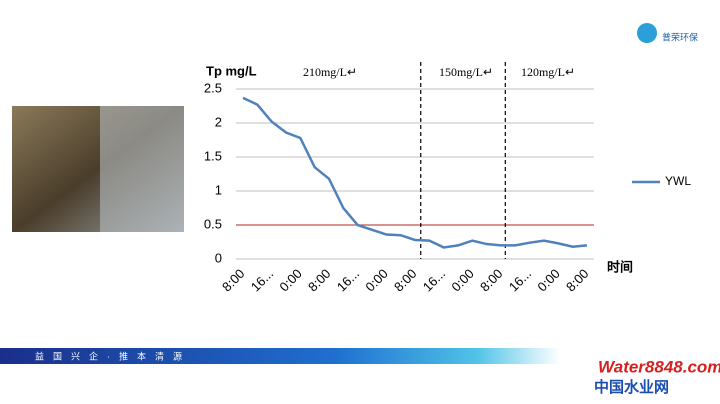 This screenshot has width=720, height=404. What do you see at coordinates (218, 121) in the screenshot?
I see `y-tick-label: 2` at bounding box center [218, 121].